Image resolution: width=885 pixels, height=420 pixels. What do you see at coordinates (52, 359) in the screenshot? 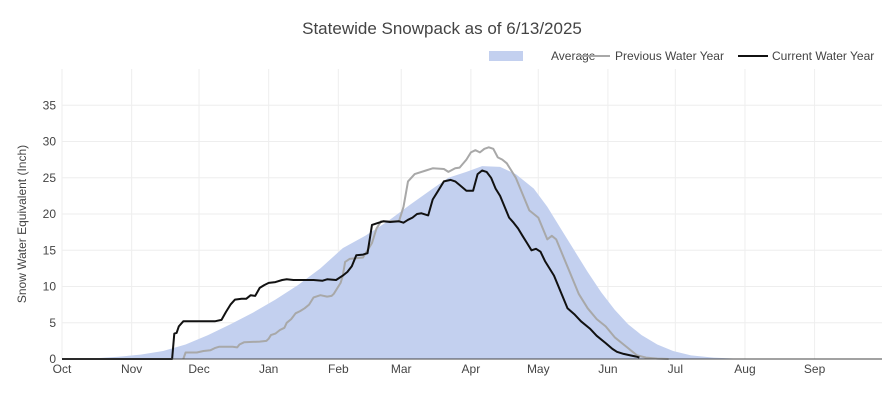
I see `y-tick-label: 0` at bounding box center [52, 359].